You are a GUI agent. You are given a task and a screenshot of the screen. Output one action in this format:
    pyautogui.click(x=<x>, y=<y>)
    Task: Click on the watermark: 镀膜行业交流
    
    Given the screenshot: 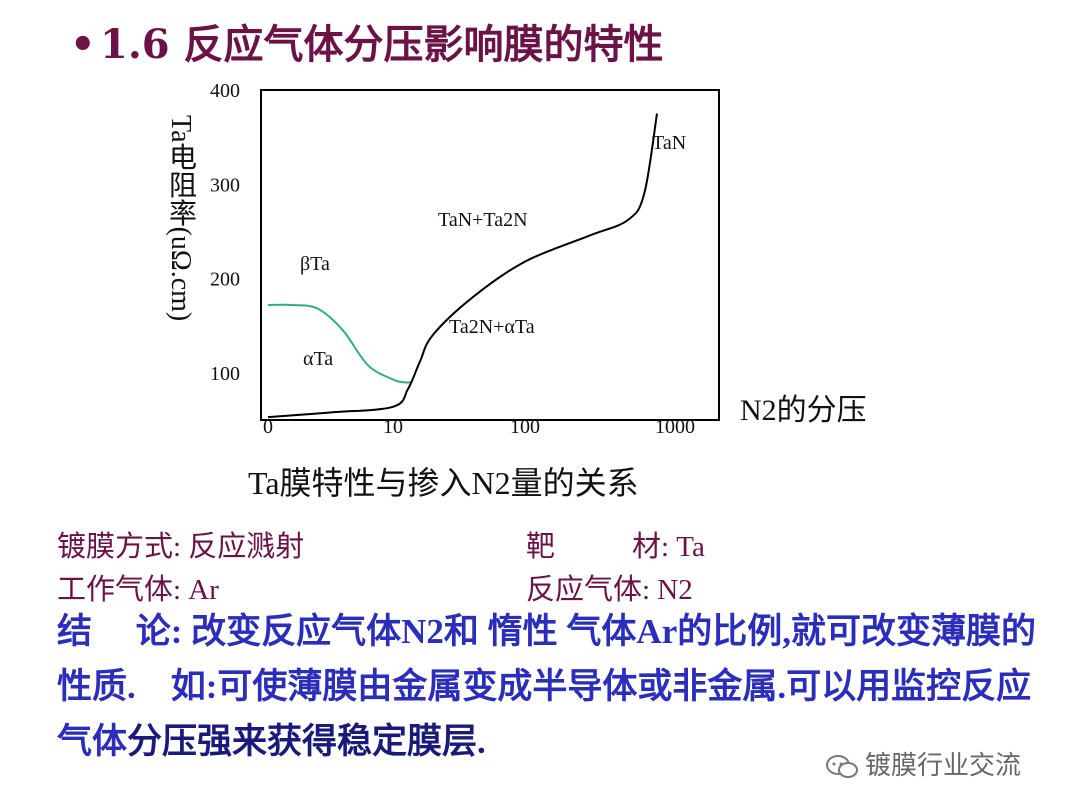 What is the action you would take?
    pyautogui.click(x=923, y=763)
    